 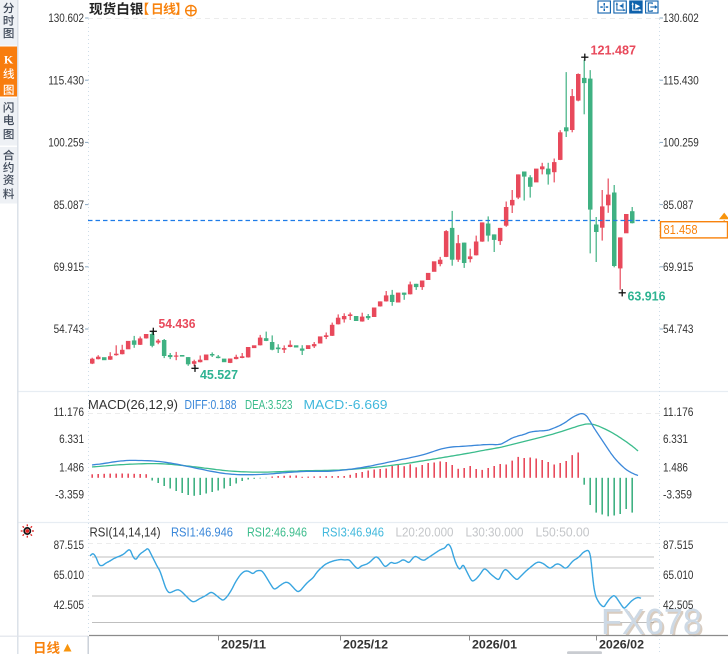 I want to click on svg-text: 2026/01, so click(x=494, y=645).